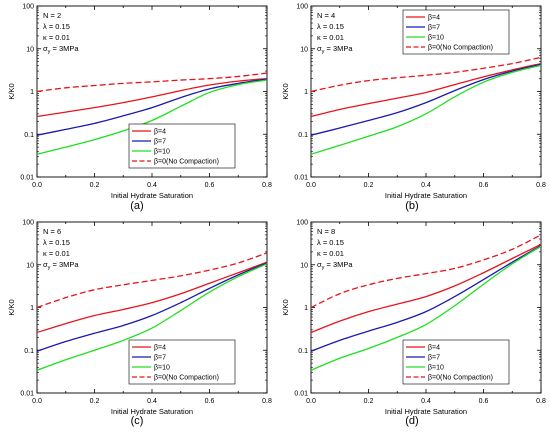 The image size is (550, 434). Describe the element at coordinates (326, 231) in the screenshot. I see `param-label: N = 8` at that location.